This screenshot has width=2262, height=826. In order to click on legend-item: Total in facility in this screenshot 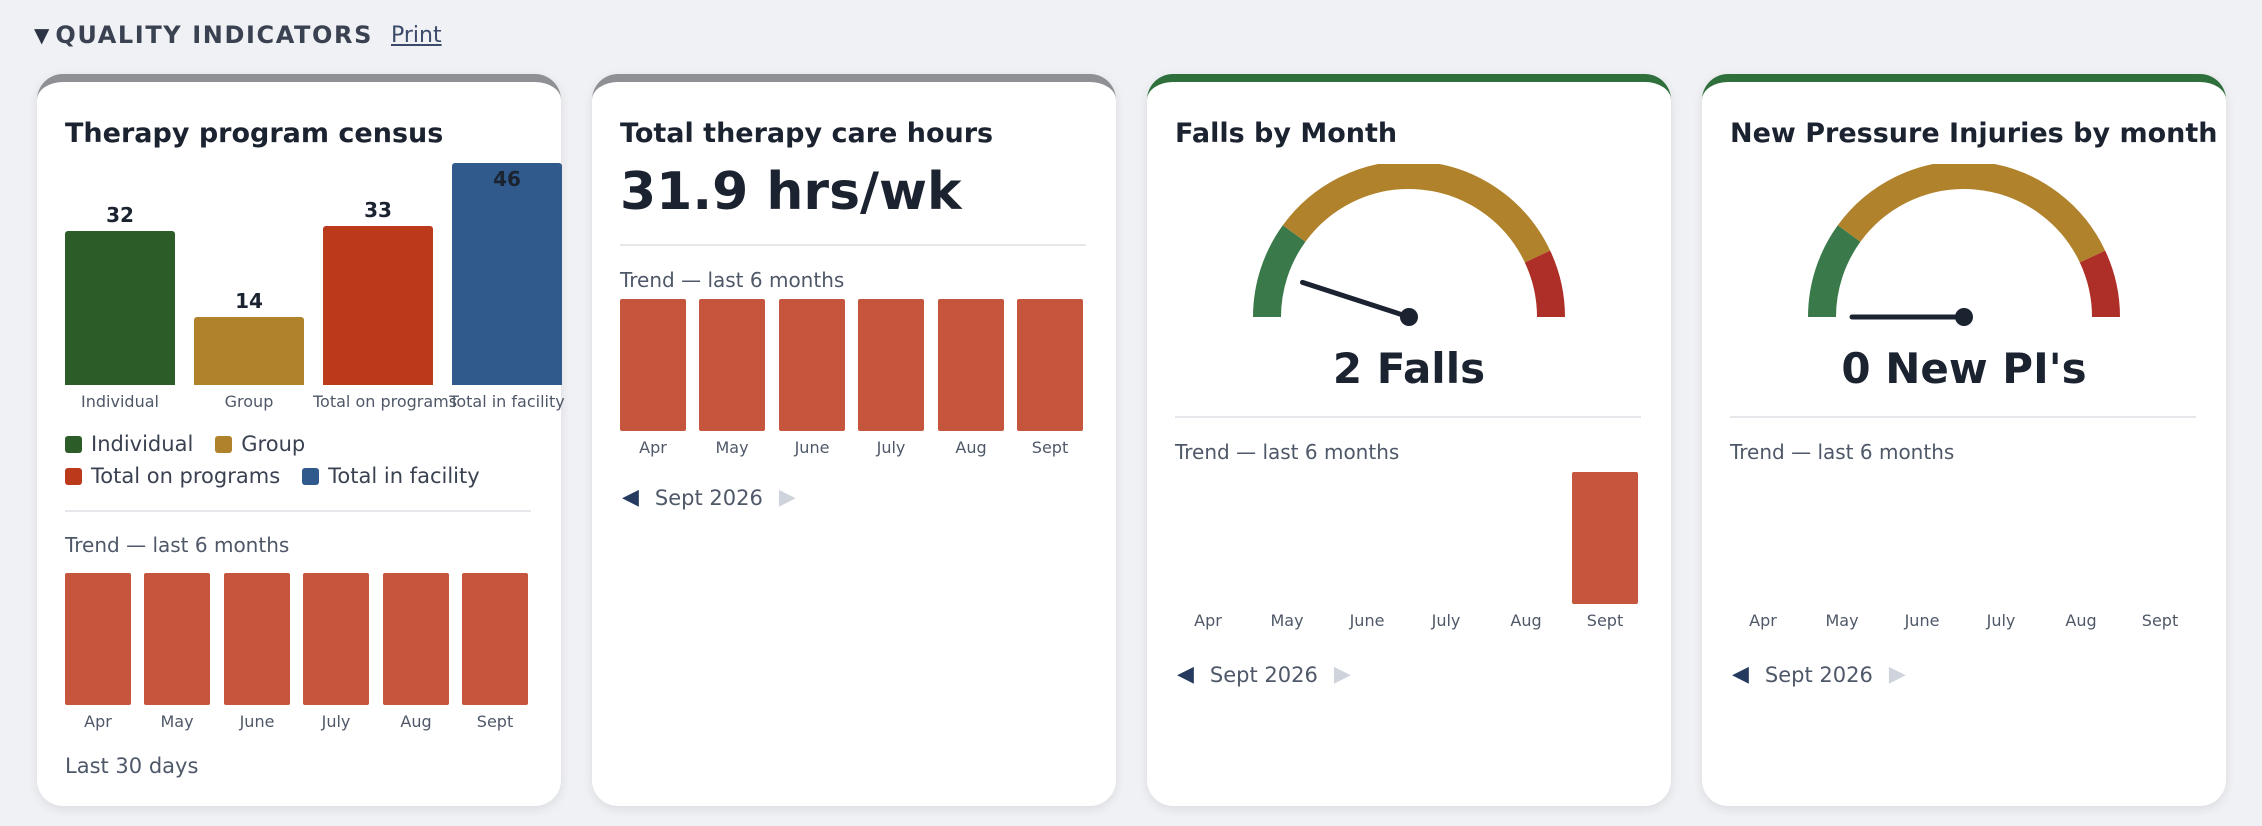, I will do `click(391, 476)`.